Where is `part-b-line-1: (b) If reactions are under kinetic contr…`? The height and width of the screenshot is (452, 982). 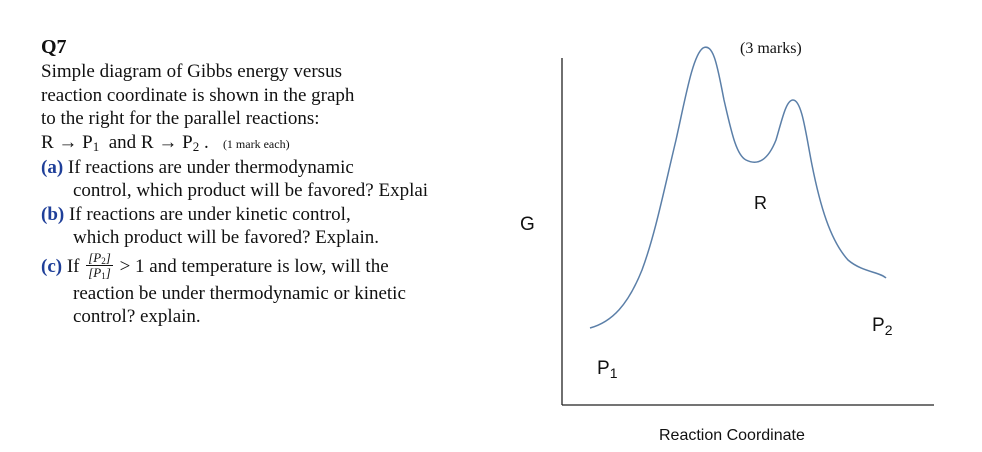 part-b-line-1: (b) If reactions are under kinetic contr… is located at coordinates (281, 214).